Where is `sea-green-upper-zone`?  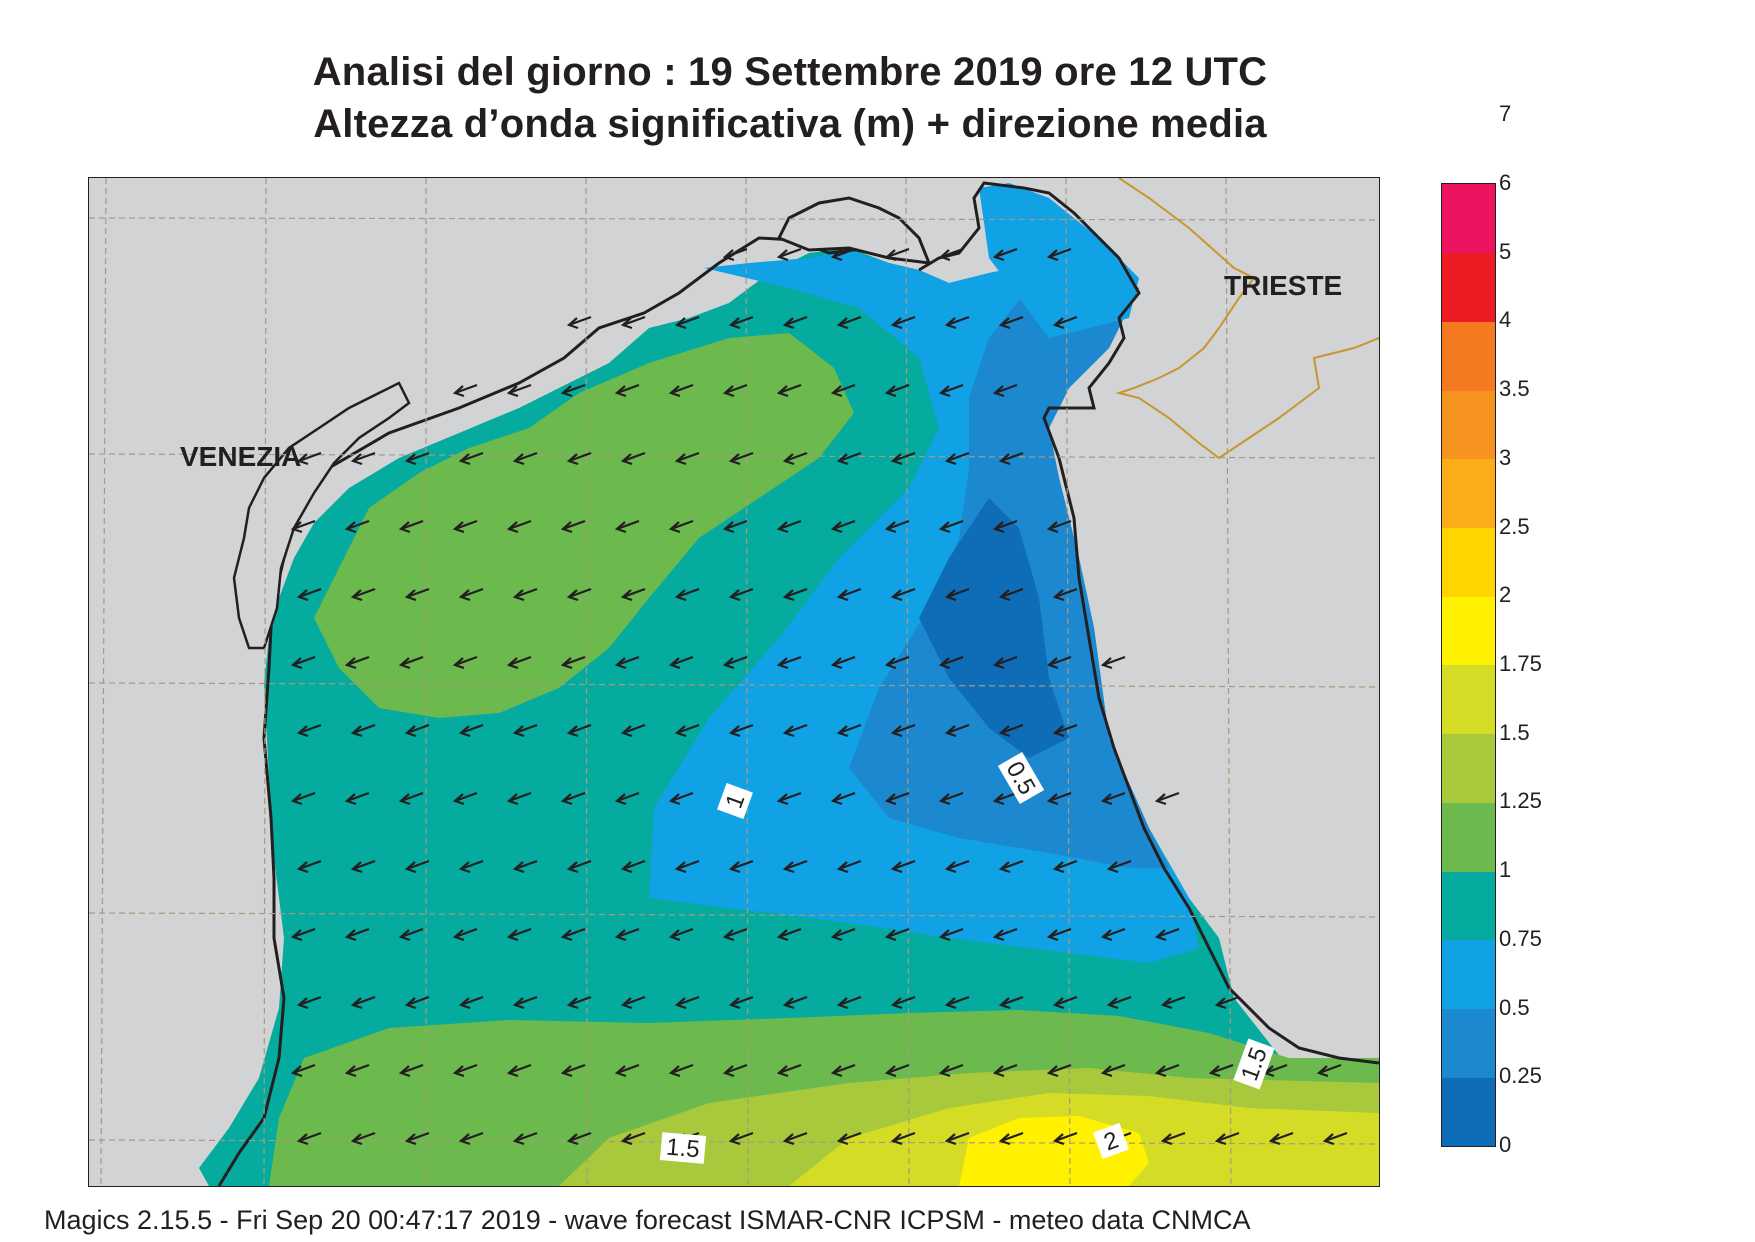
sea-green-upper-zone is located at coordinates (584, 525).